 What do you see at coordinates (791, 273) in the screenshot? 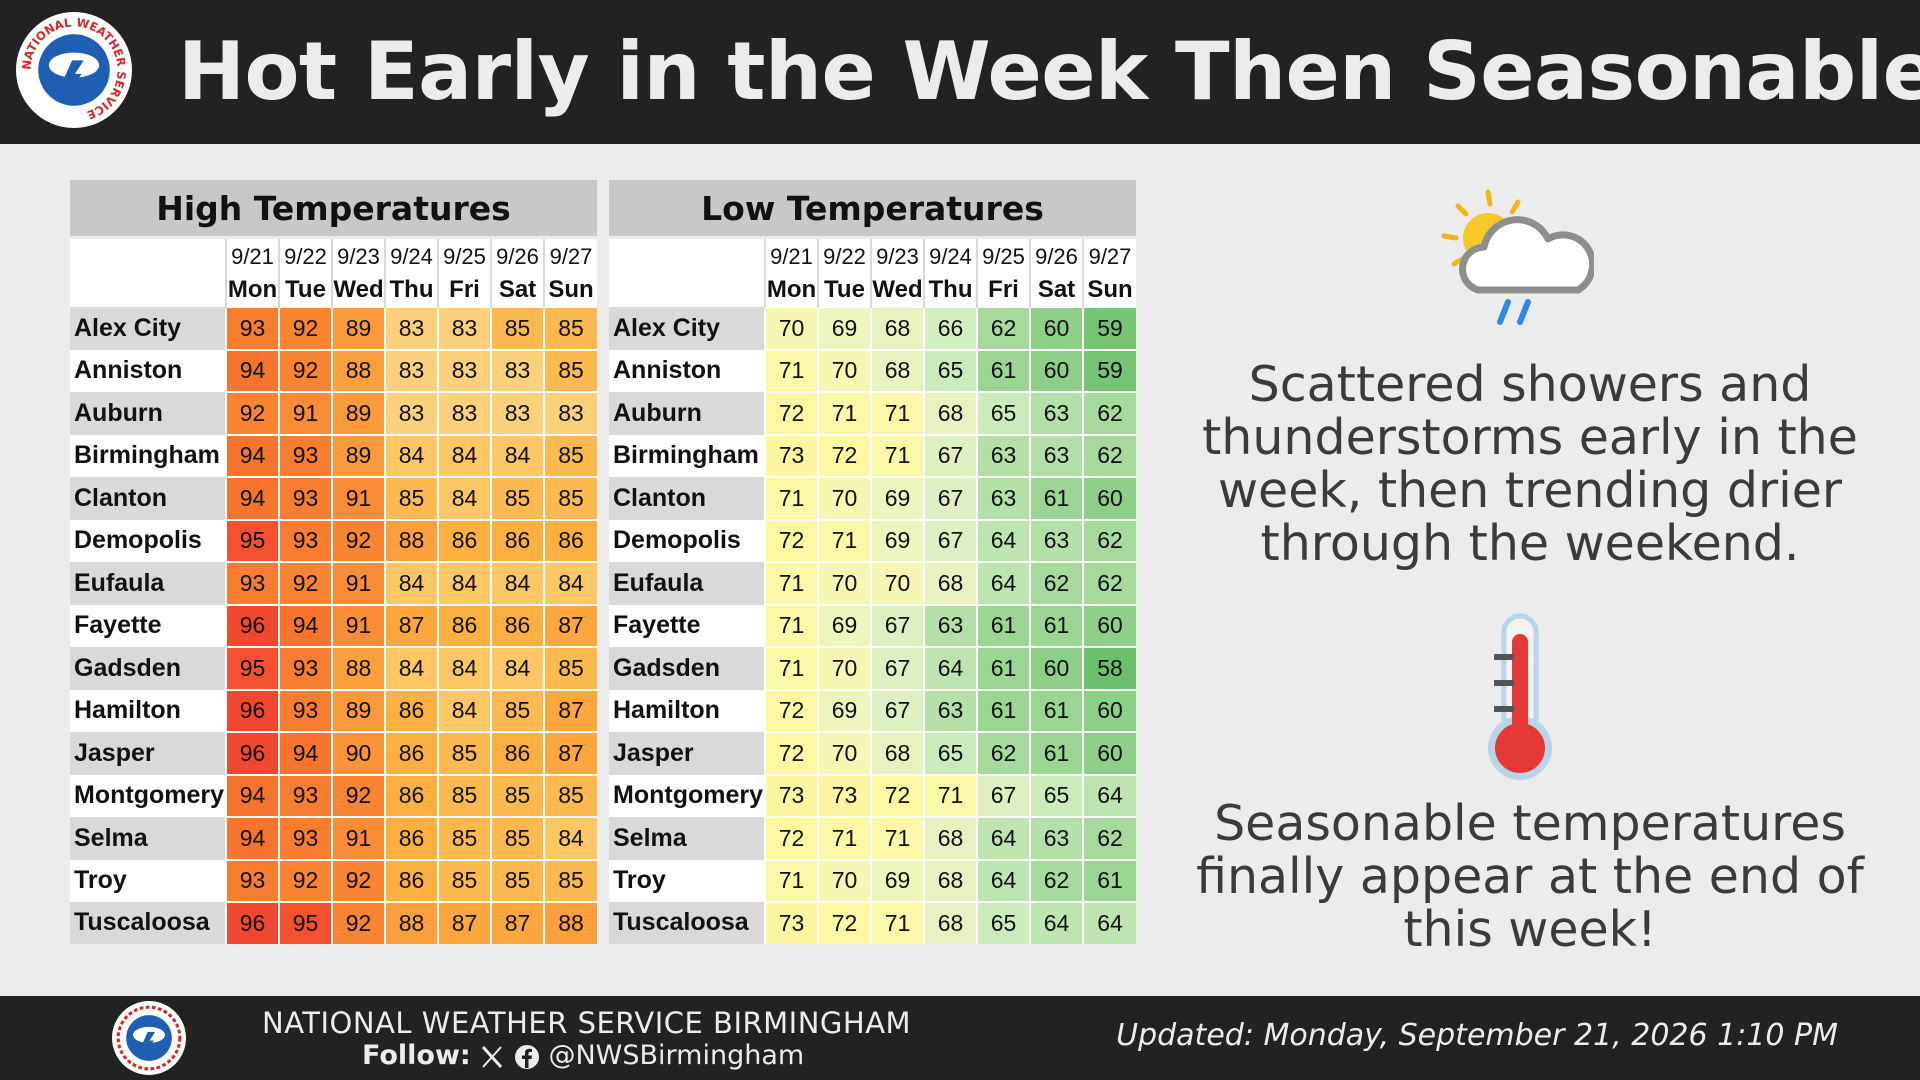
I see `day-header: 9/21 Mon` at bounding box center [791, 273].